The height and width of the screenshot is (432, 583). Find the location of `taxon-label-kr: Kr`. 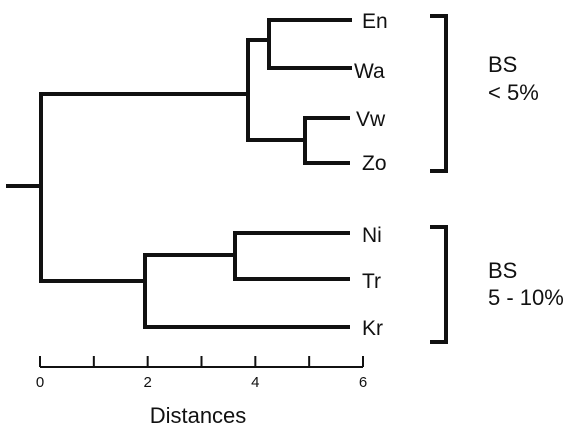

taxon-label-kr: Kr is located at coordinates (372, 328).